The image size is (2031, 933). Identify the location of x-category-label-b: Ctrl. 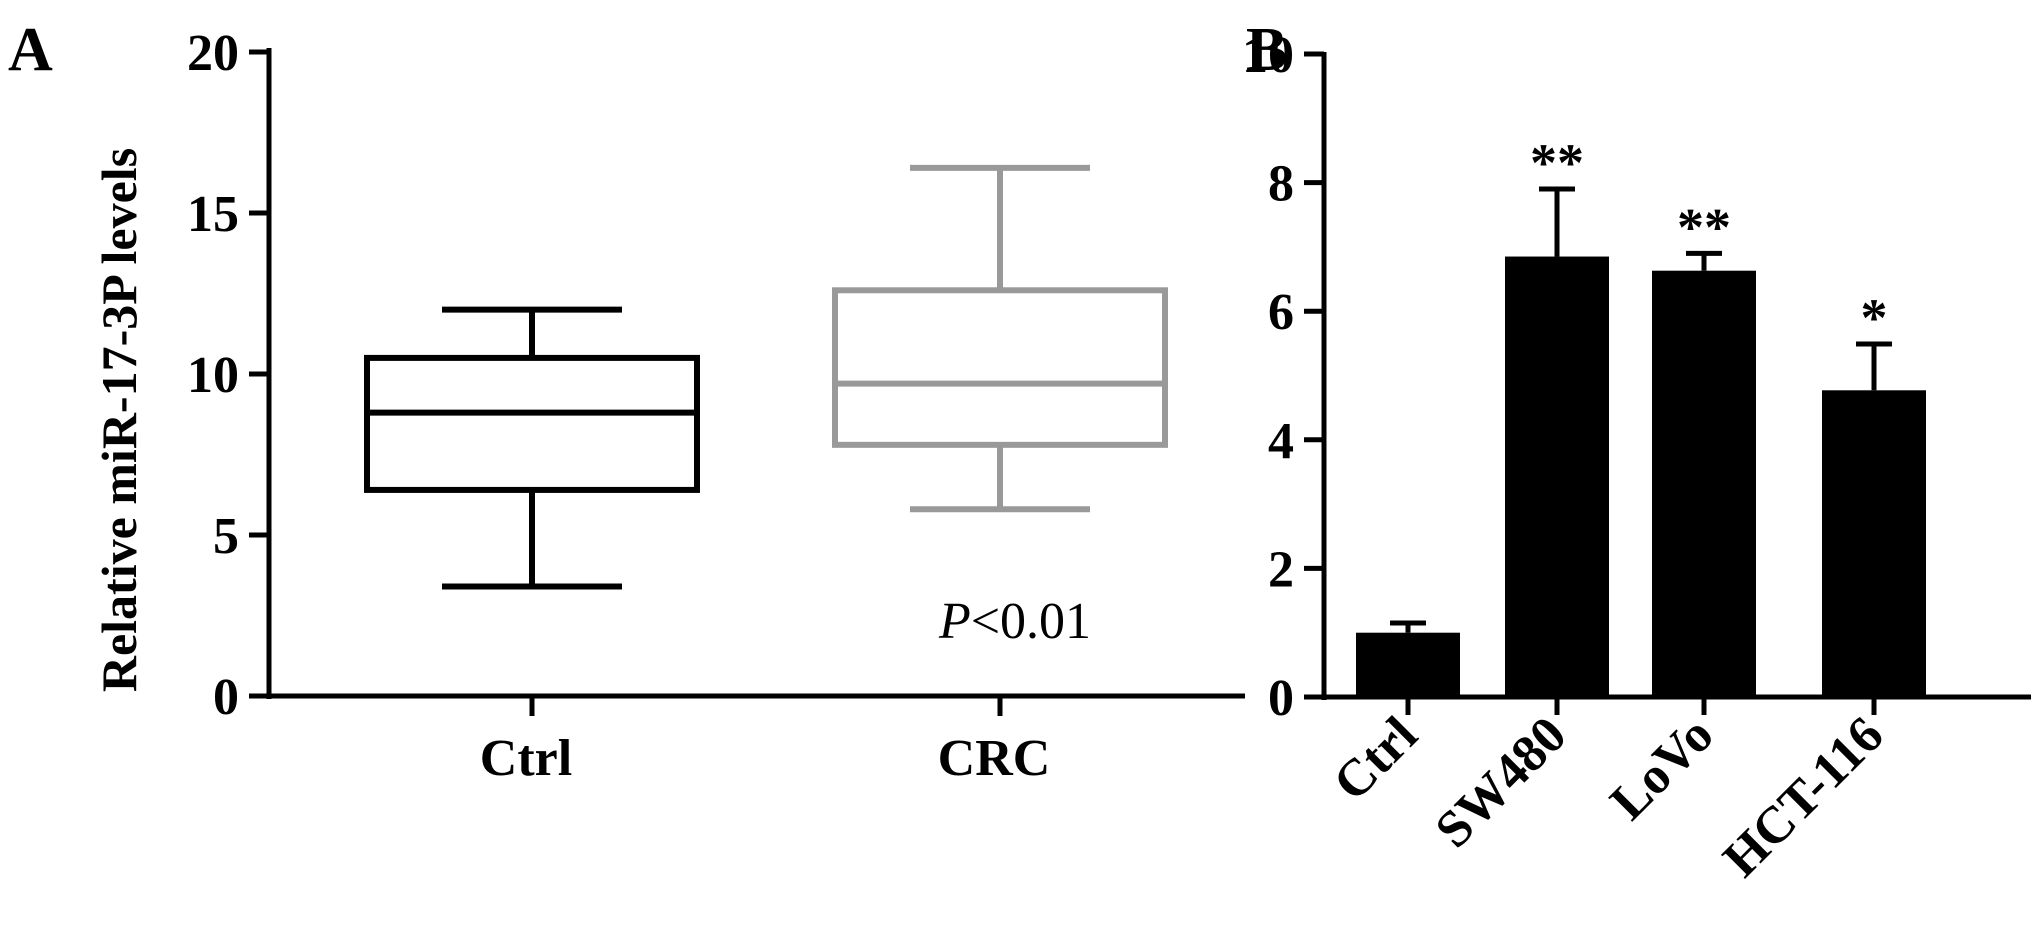
(1376, 759).